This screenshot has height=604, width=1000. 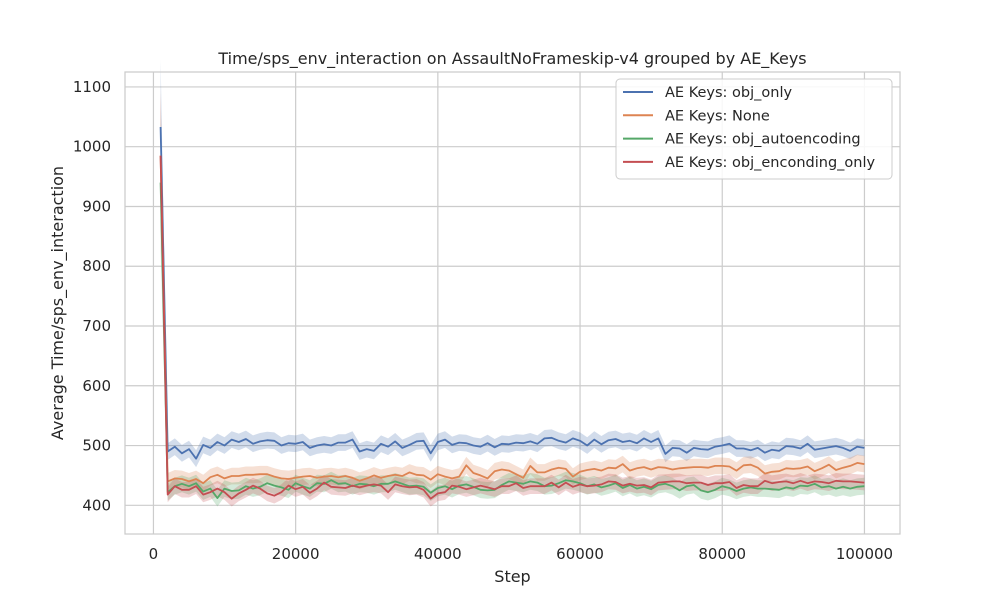 I want to click on x-tick-label: 60000, so click(x=580, y=554).